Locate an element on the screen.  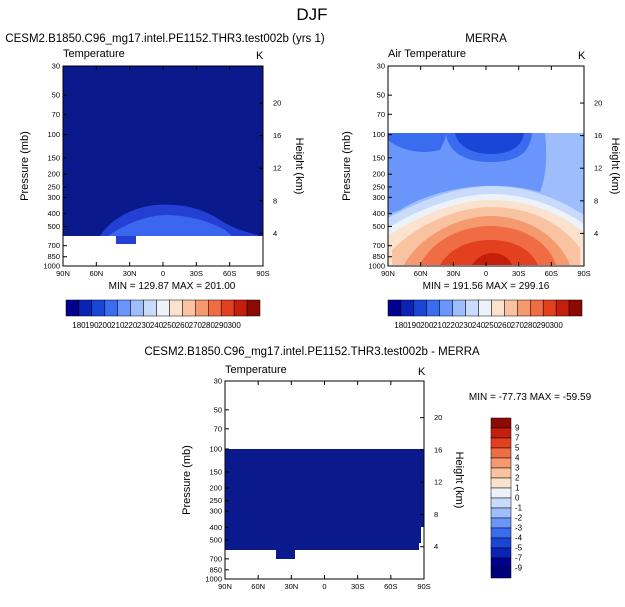
colorbar-label: 290 is located at coordinates (544, 325).